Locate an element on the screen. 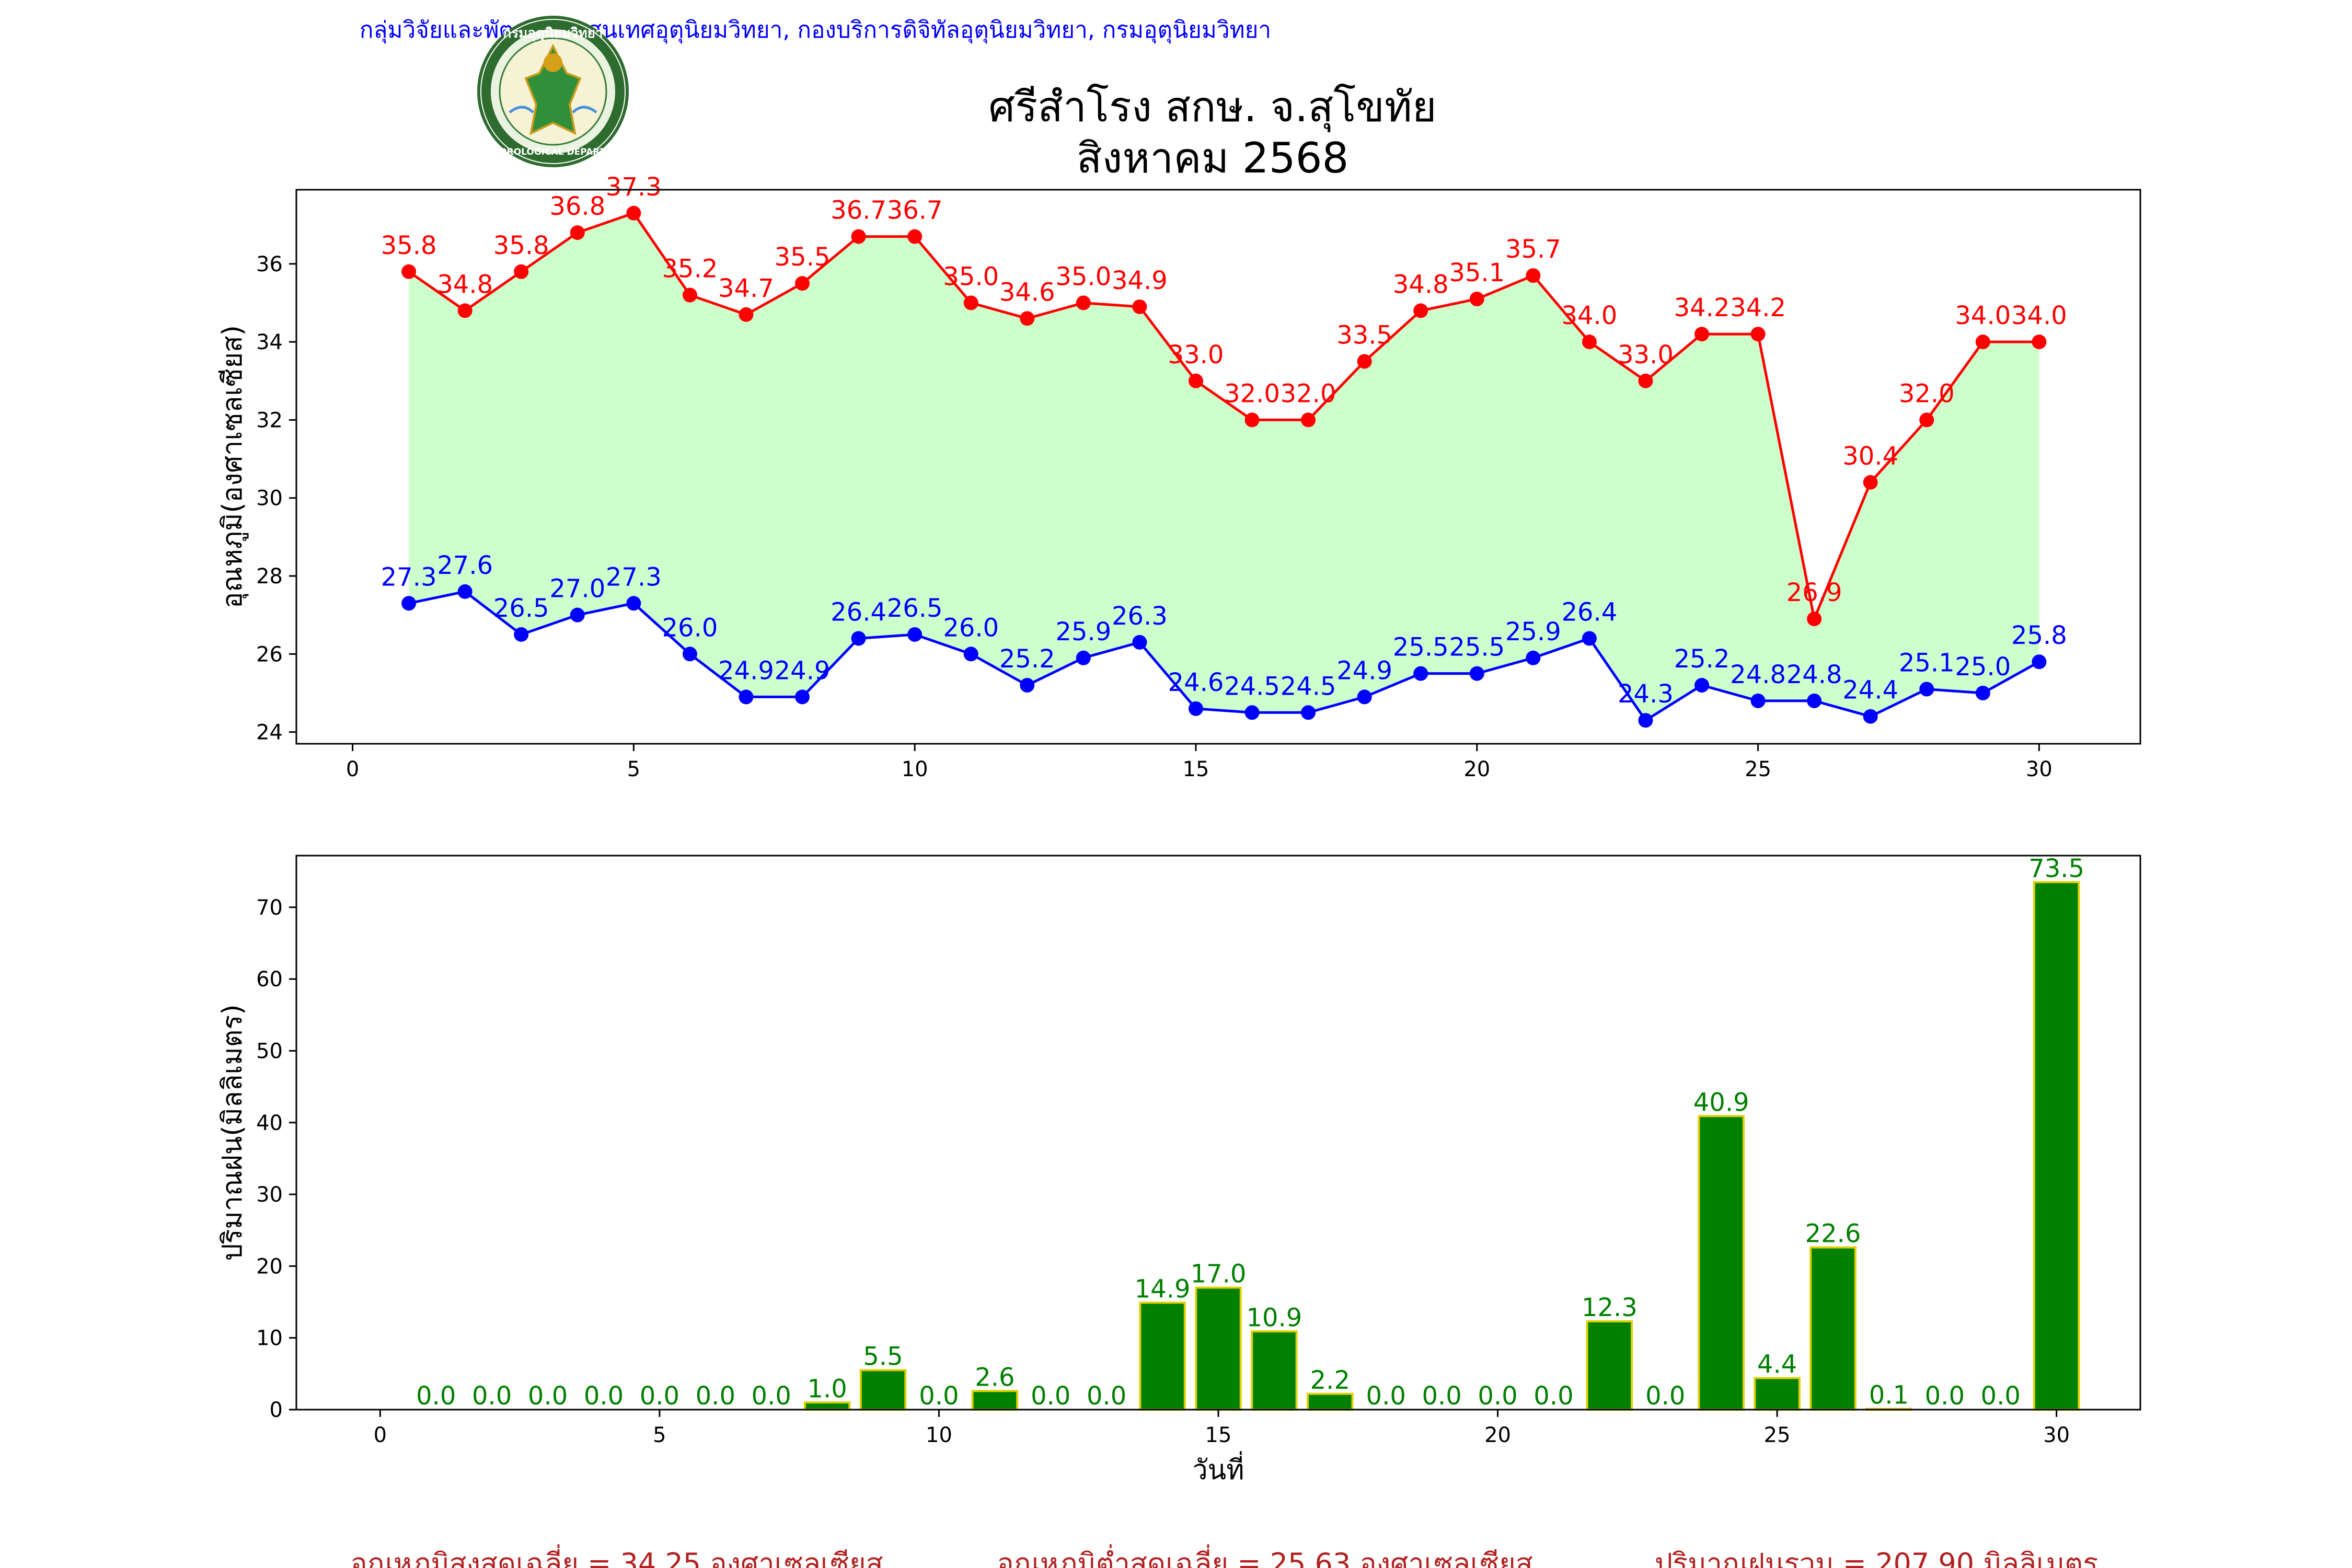 The height and width of the screenshot is (1568, 2352). temperature-min-value-label: 25.9 is located at coordinates (1083, 632).